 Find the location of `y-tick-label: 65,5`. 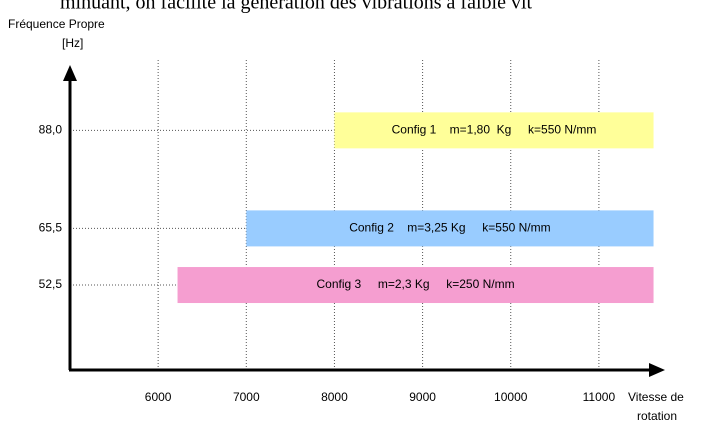

y-tick-label: 65,5 is located at coordinates (51, 228).